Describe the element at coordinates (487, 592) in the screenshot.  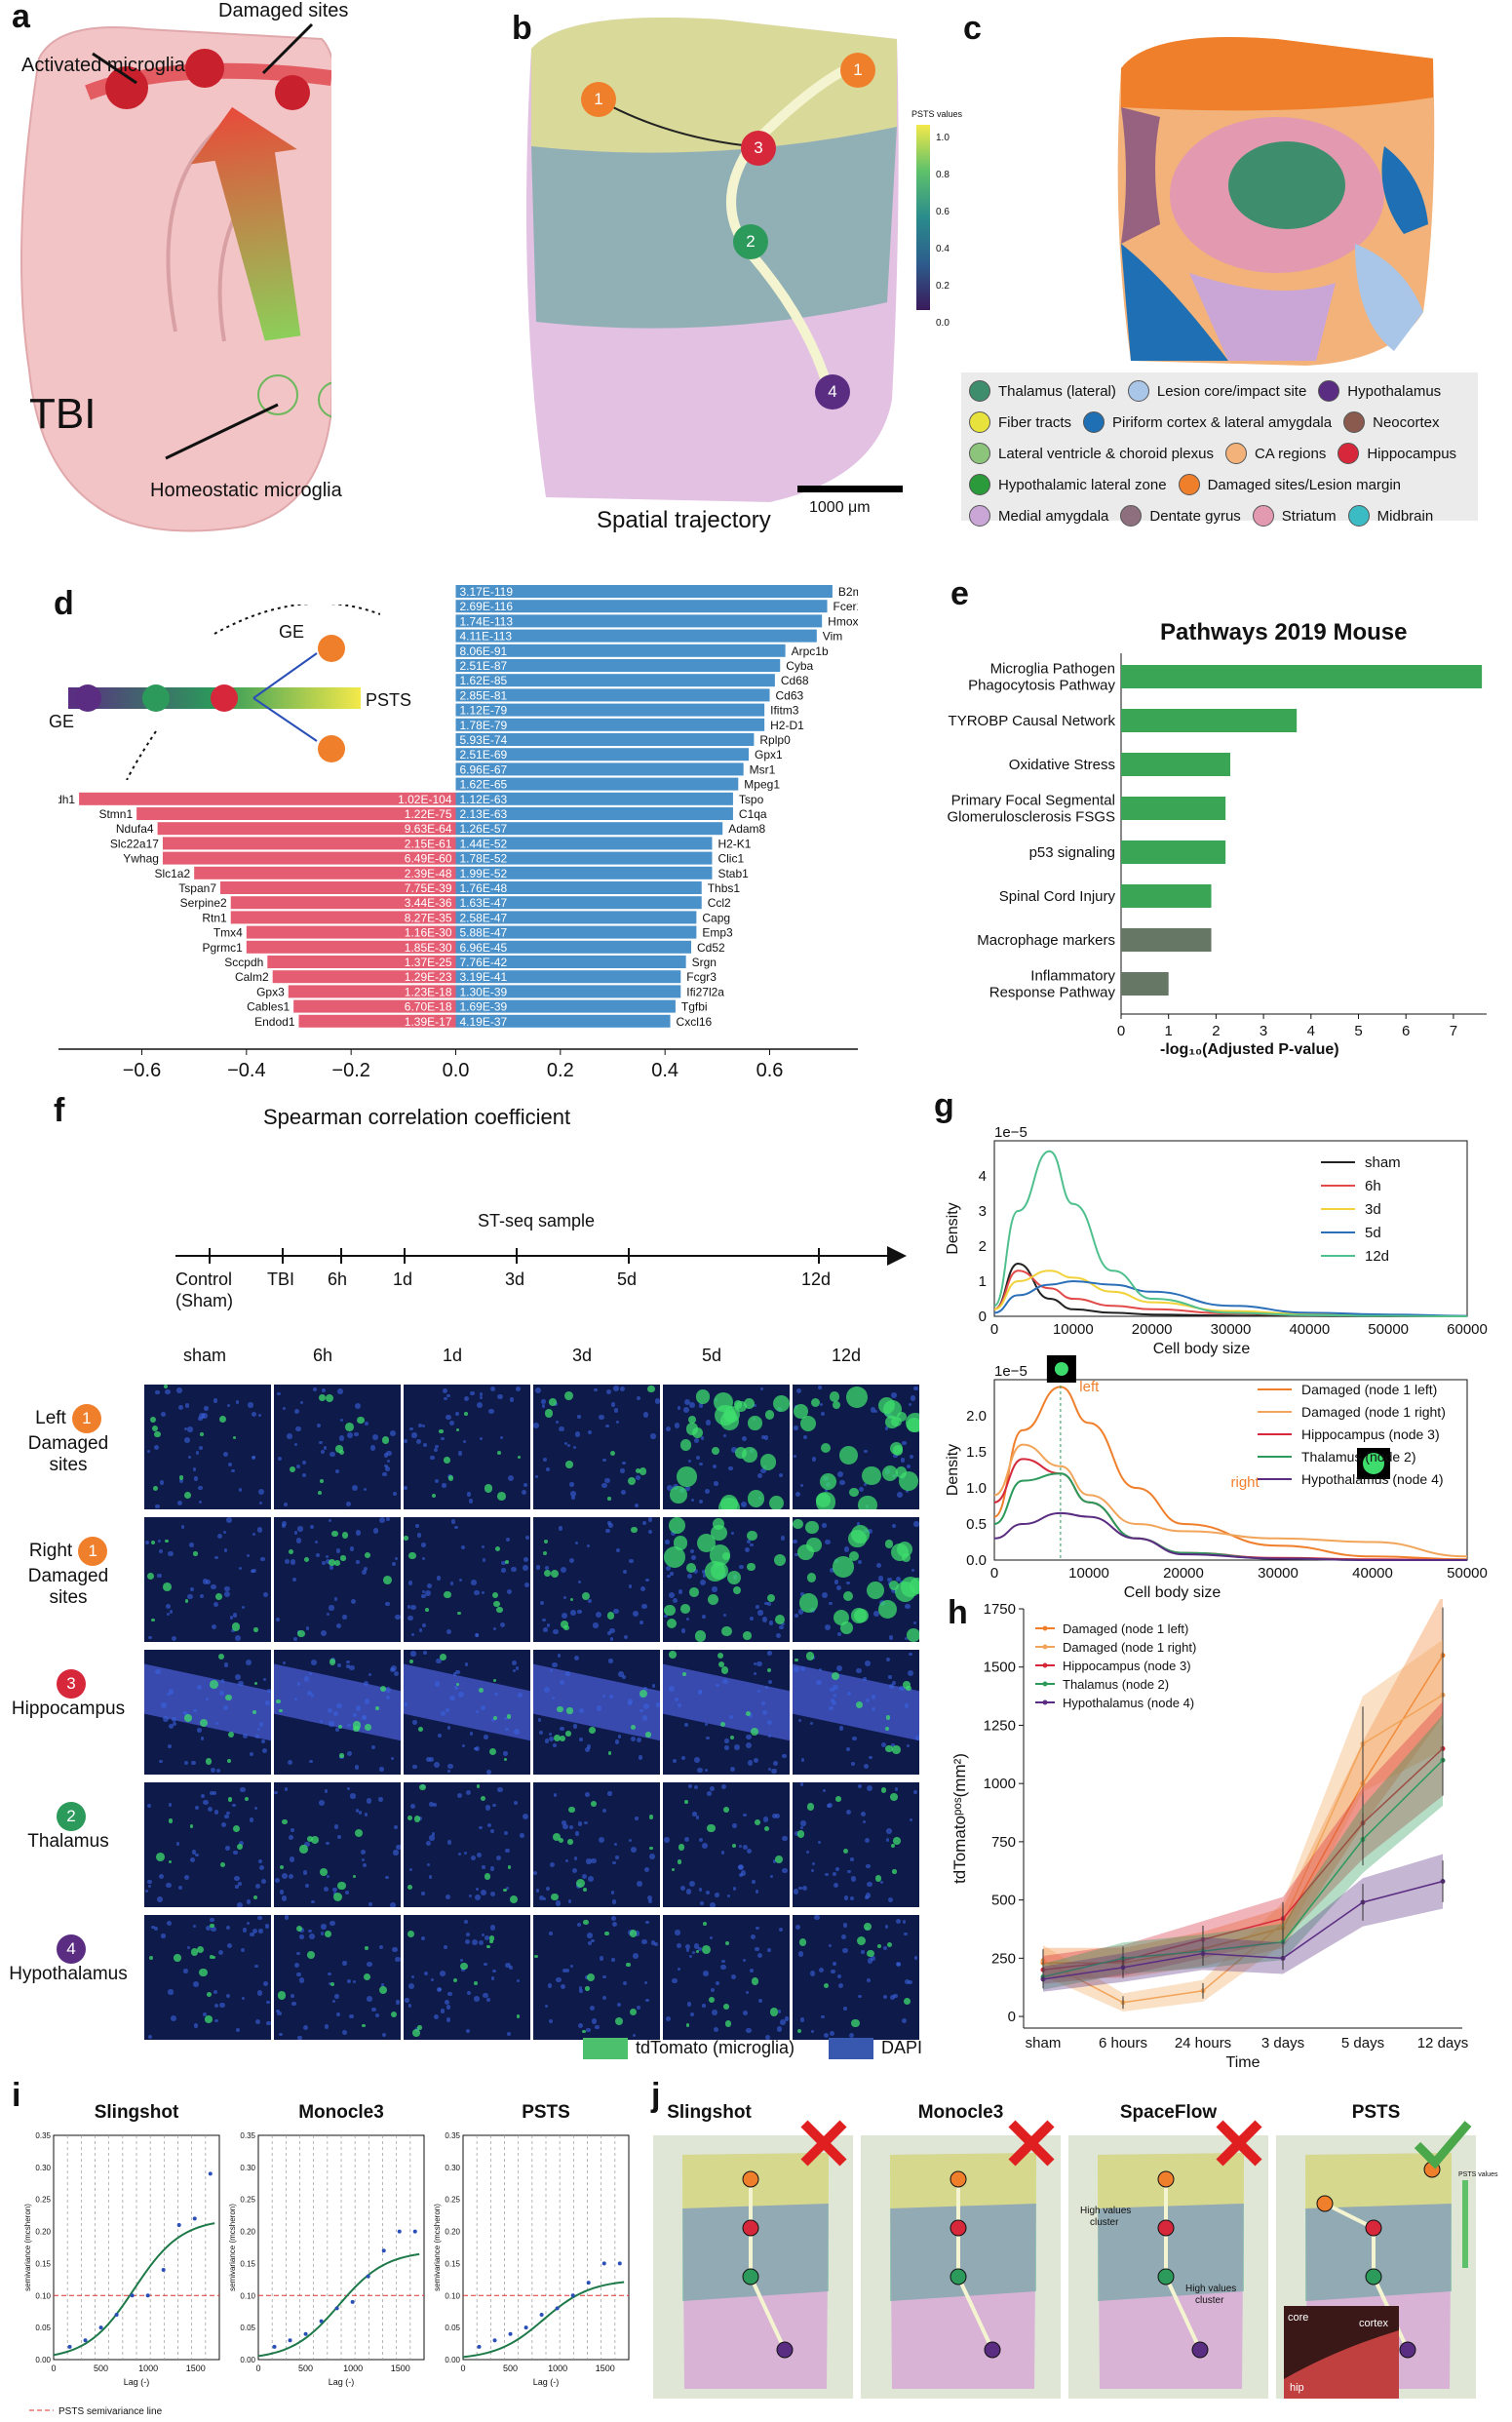
I see `p-value-label: 3.17E-119` at that location.